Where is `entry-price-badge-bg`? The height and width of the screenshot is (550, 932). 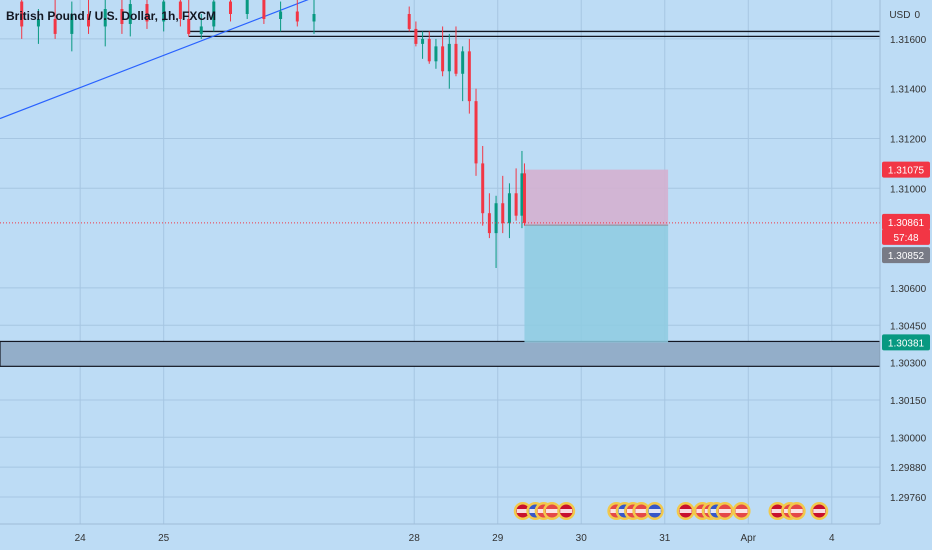
entry-price-badge-bg is located at coordinates (906, 255).